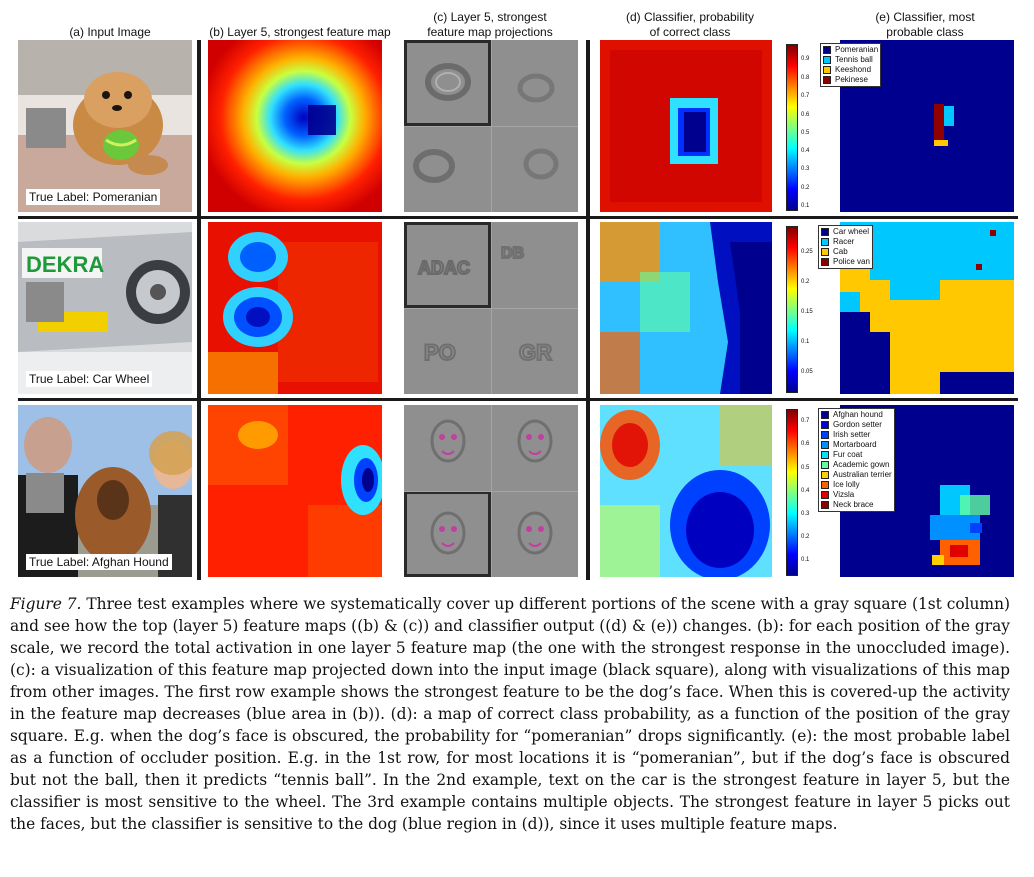 This screenshot has width=1034, height=877. What do you see at coordinates (807, 252) in the screenshot?
I see `colorbar-tick: 0.25` at bounding box center [807, 252].